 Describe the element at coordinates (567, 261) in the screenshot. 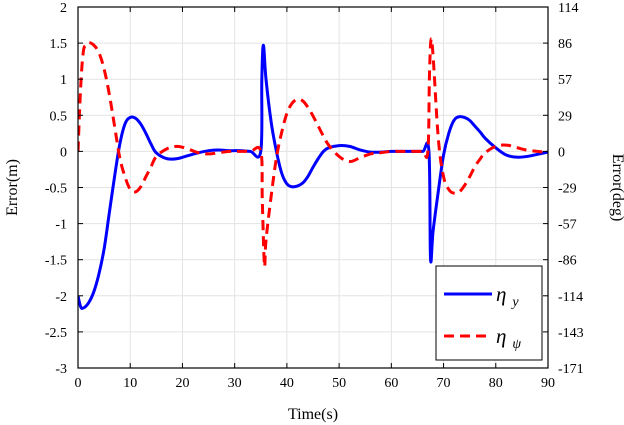

I see `y-tick-label-right: -86` at that location.